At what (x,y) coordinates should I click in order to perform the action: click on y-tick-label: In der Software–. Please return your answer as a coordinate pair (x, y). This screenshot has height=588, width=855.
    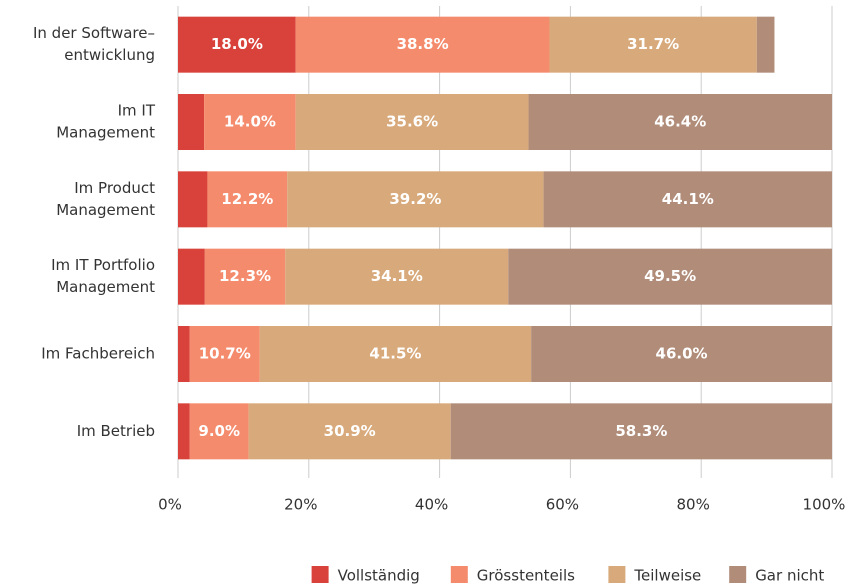
    Looking at the image, I should click on (94, 33).